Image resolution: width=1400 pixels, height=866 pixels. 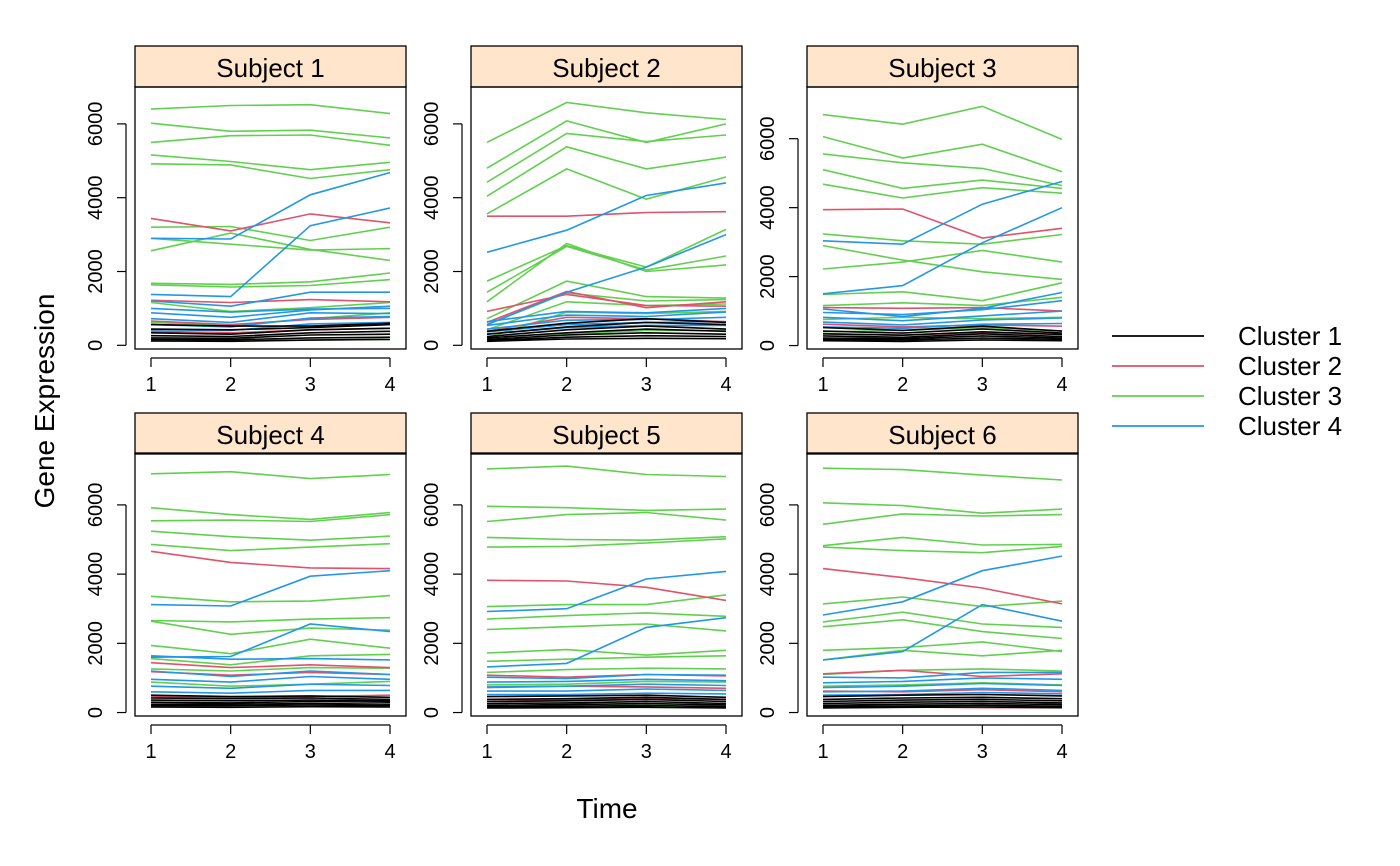 What do you see at coordinates (902, 385) in the screenshot?
I see `x-tick-label: 2` at bounding box center [902, 385].